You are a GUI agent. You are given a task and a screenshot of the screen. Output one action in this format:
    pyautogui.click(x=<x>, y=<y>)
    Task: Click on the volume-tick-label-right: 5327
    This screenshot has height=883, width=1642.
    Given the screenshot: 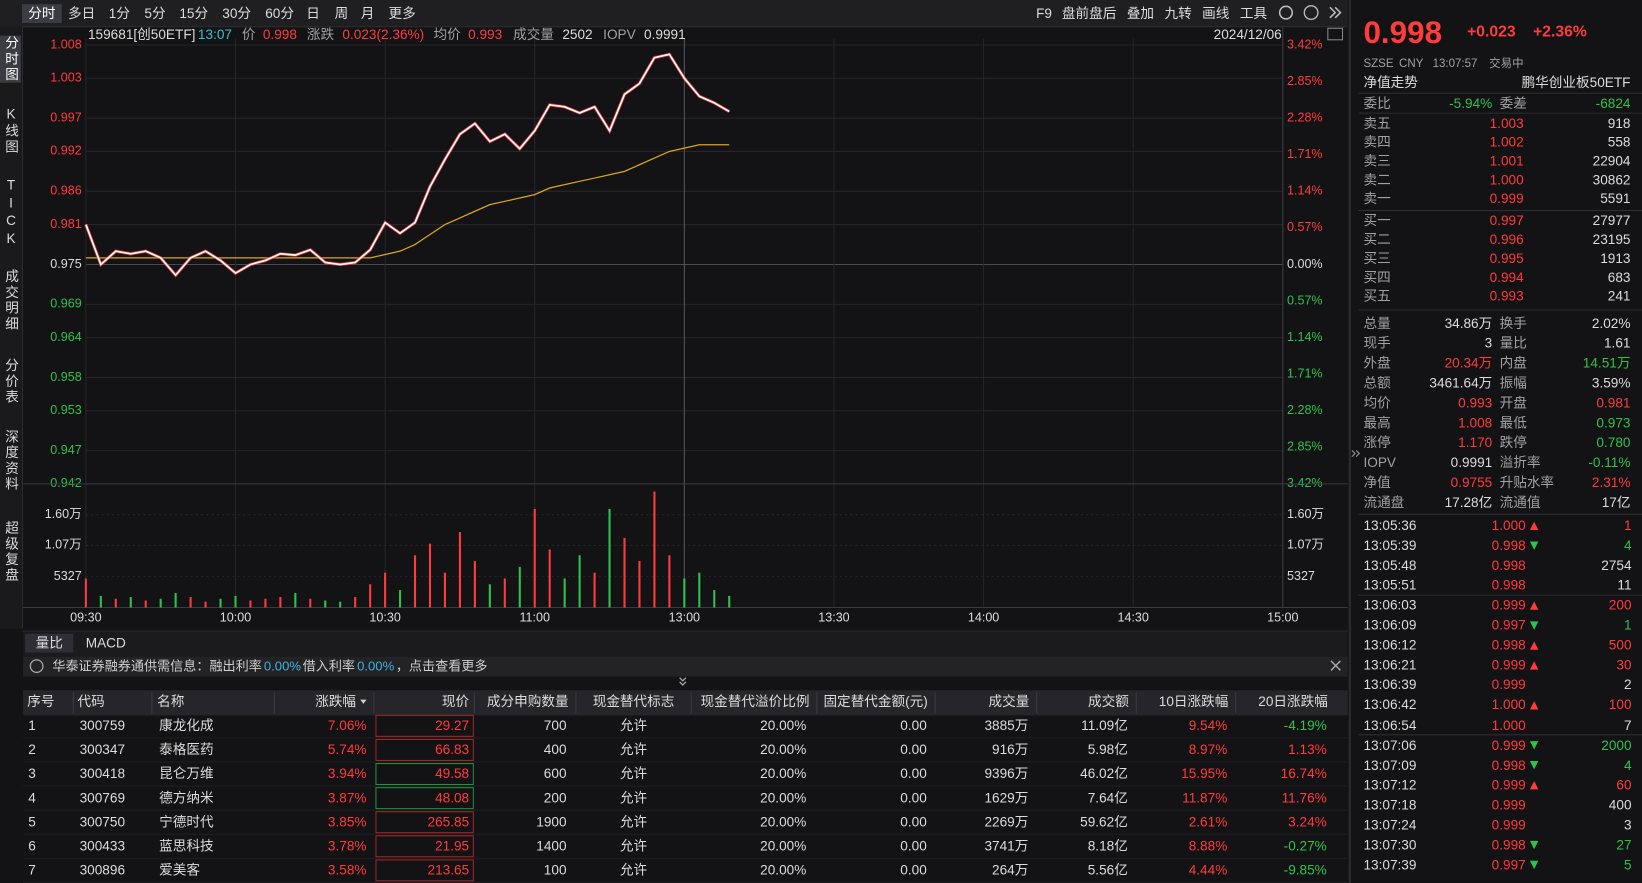 What is the action you would take?
    pyautogui.click(x=1301, y=576)
    